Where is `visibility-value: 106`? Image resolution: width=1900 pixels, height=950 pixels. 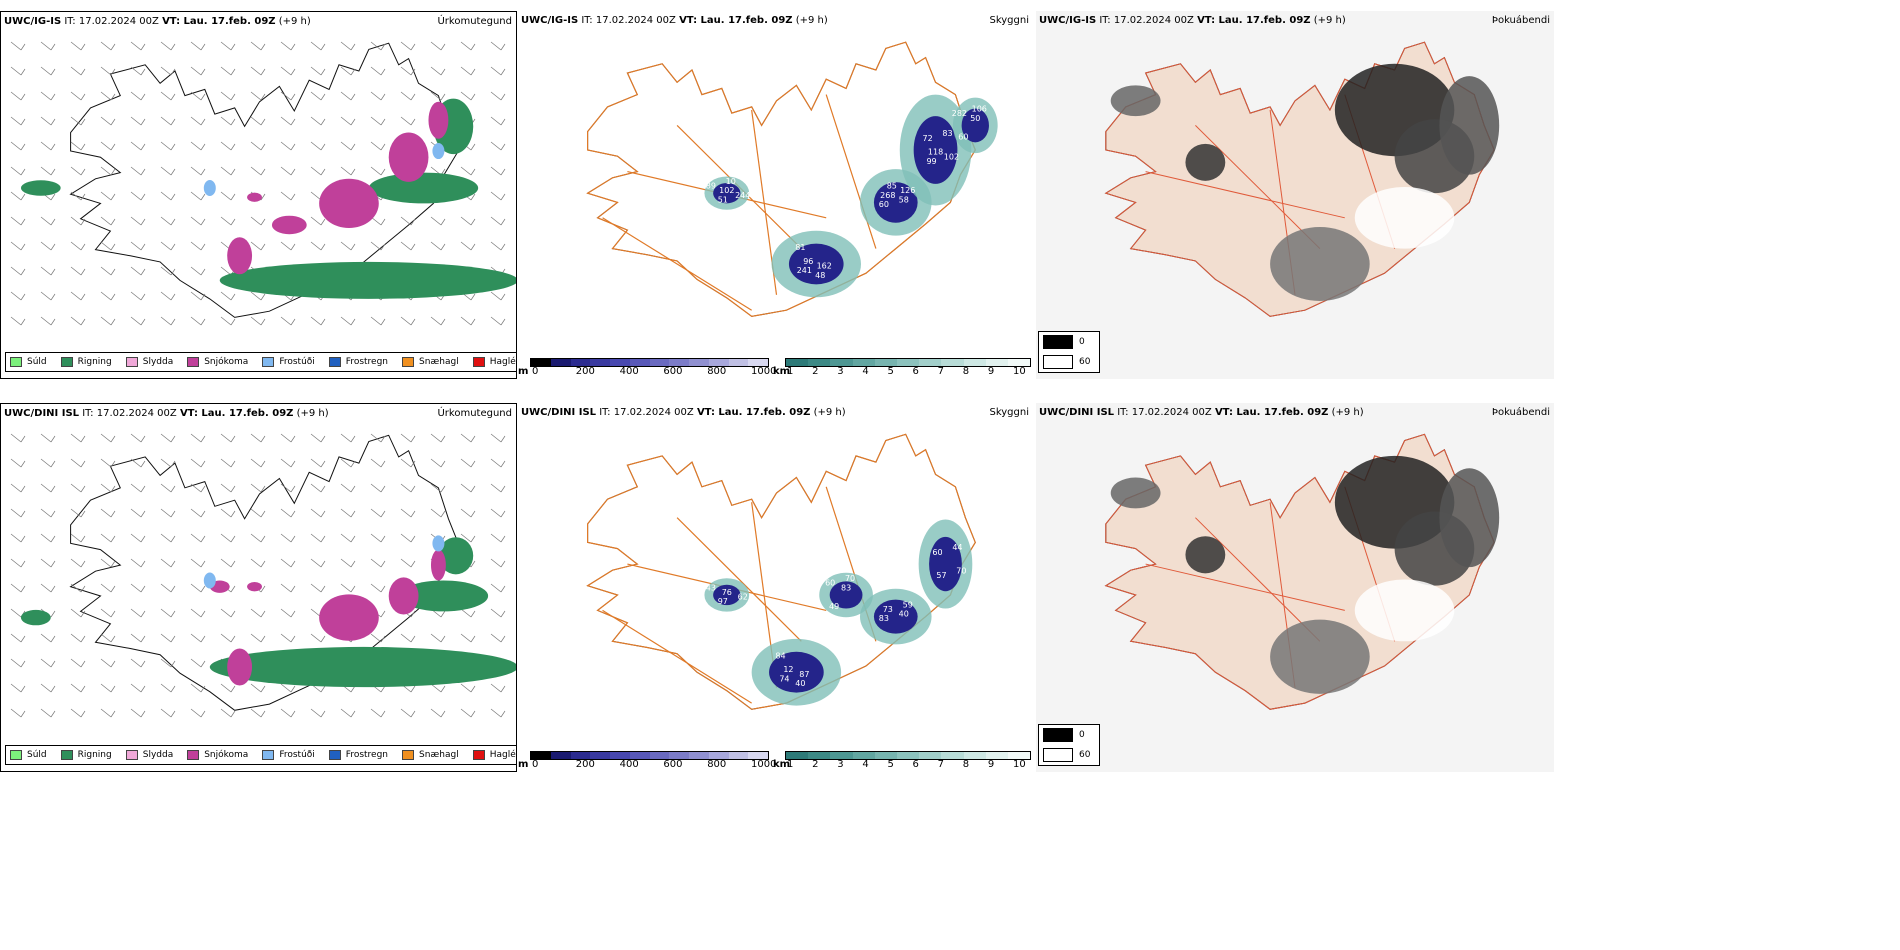 visibility-value: 106 is located at coordinates (979, 109).